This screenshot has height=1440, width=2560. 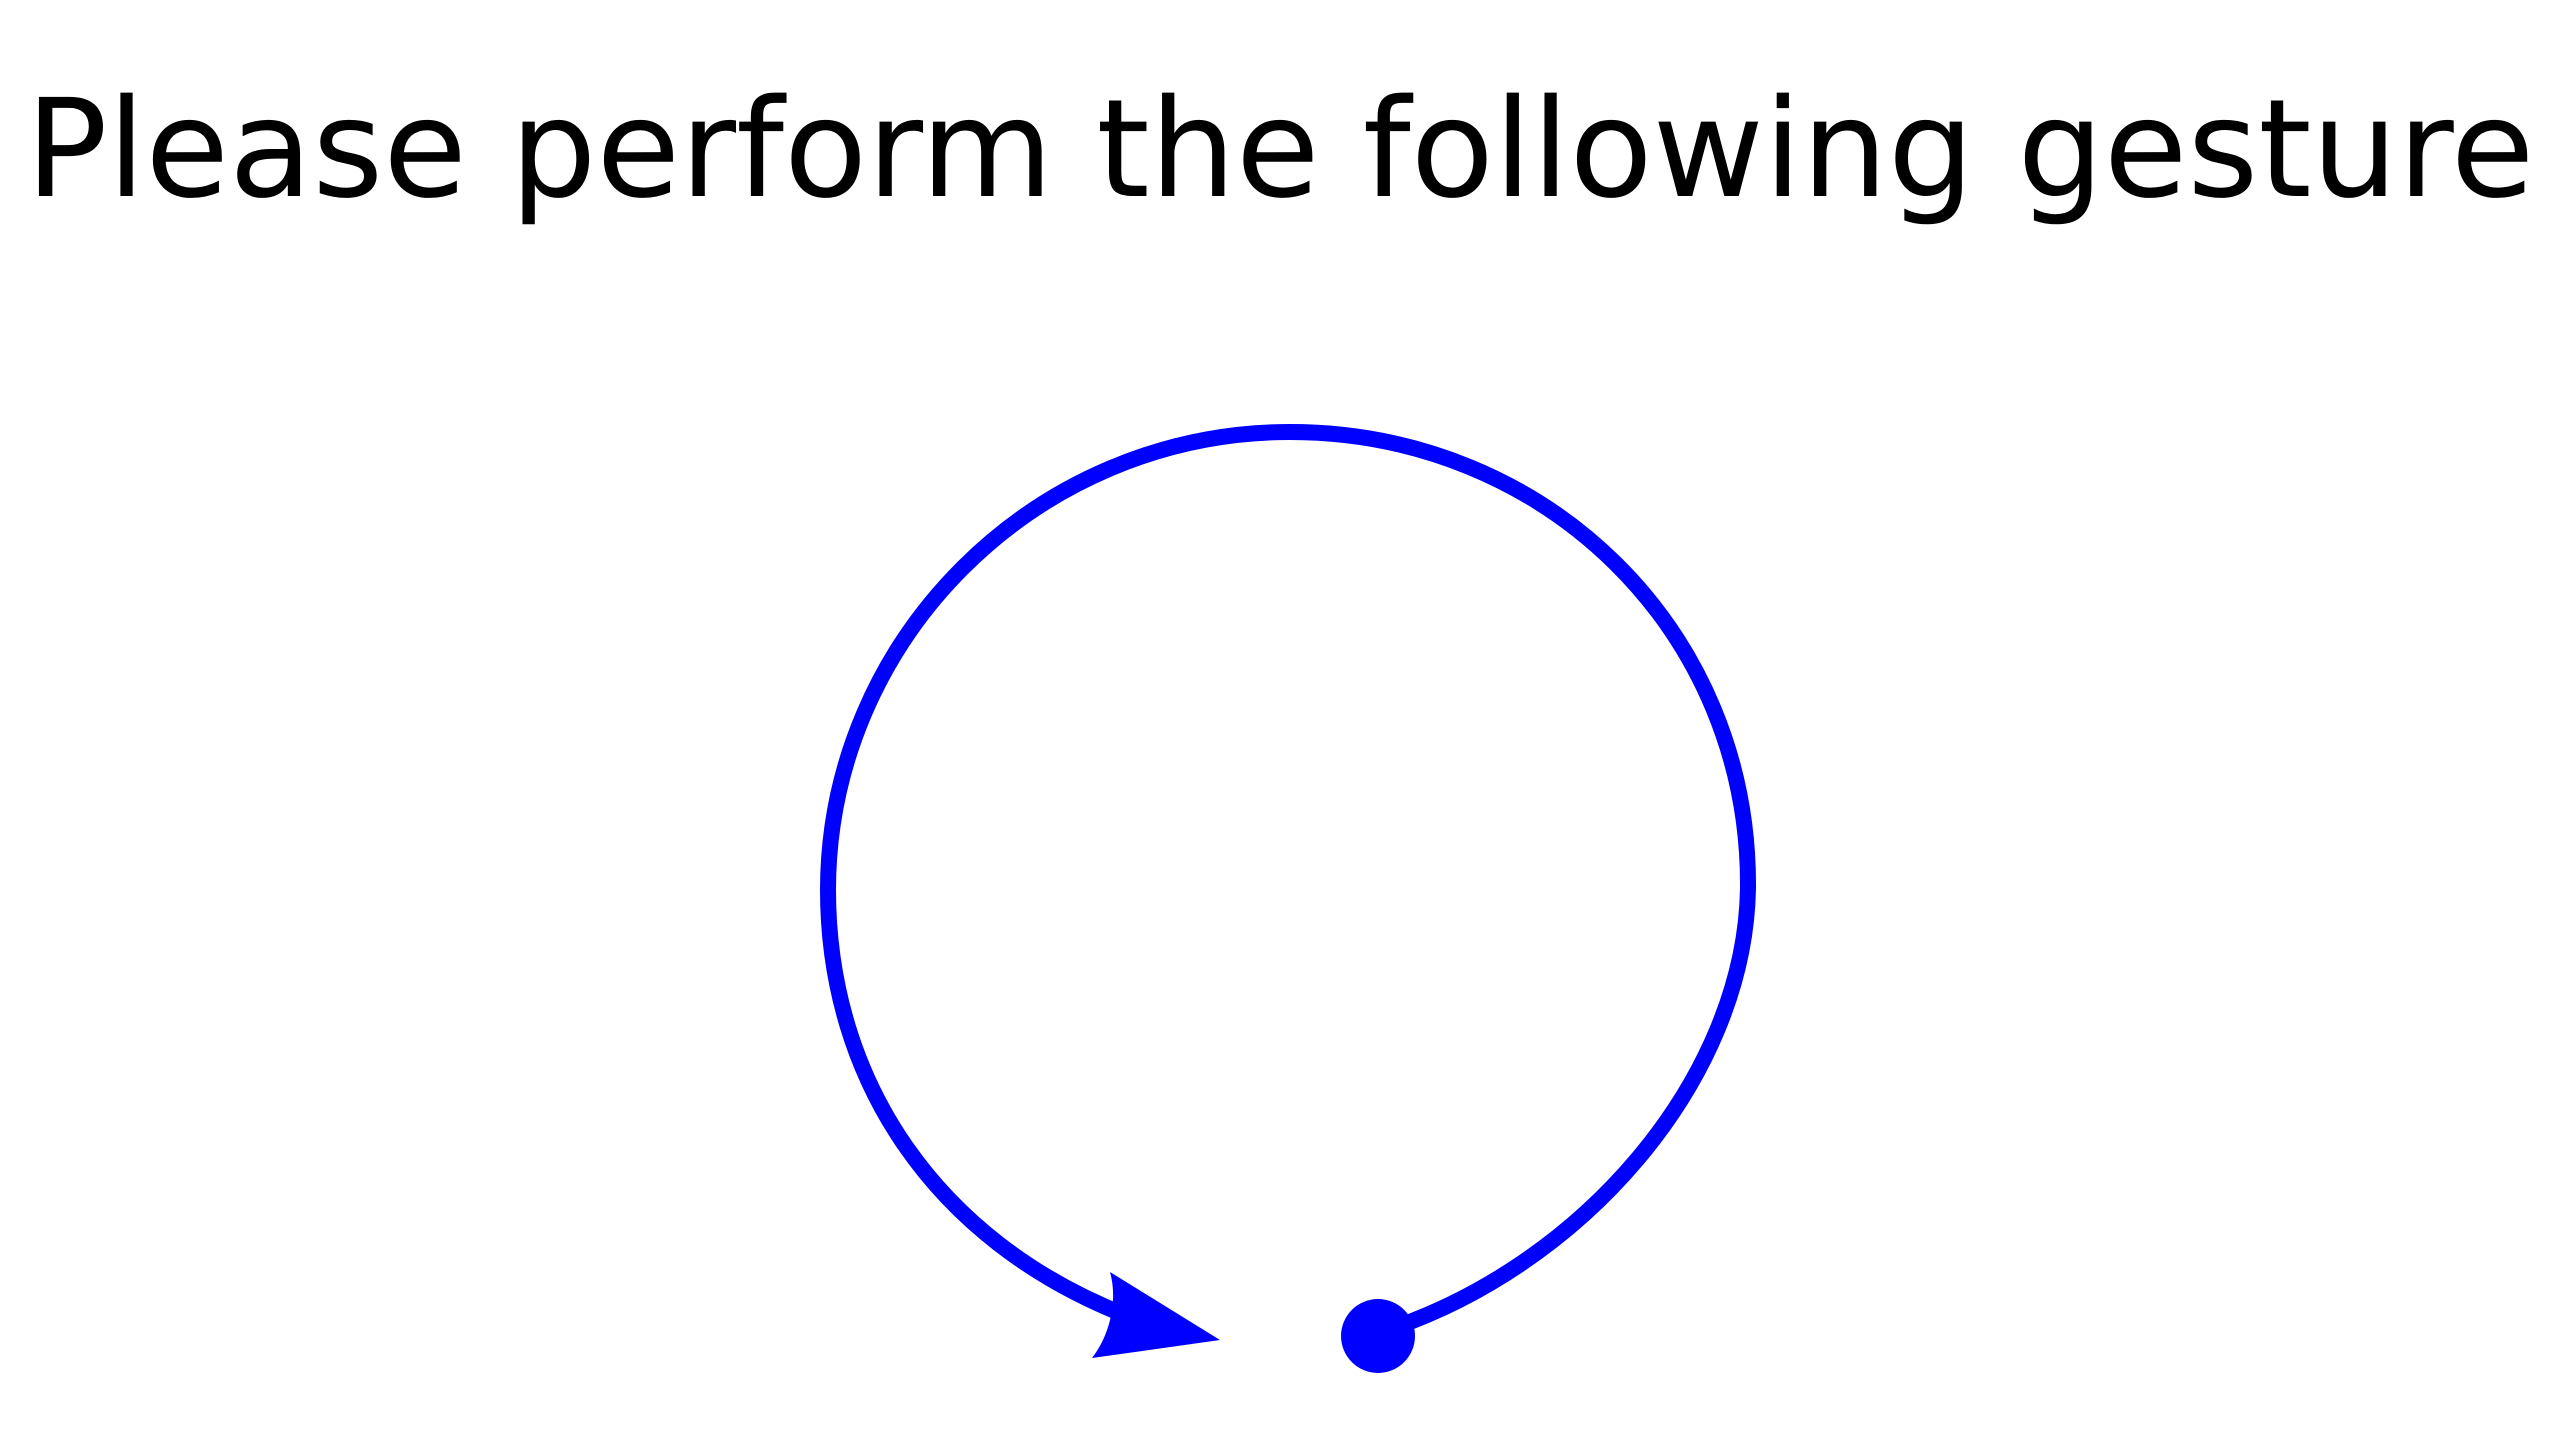 I want to click on start-dot-icon, so click(x=1378, y=1336).